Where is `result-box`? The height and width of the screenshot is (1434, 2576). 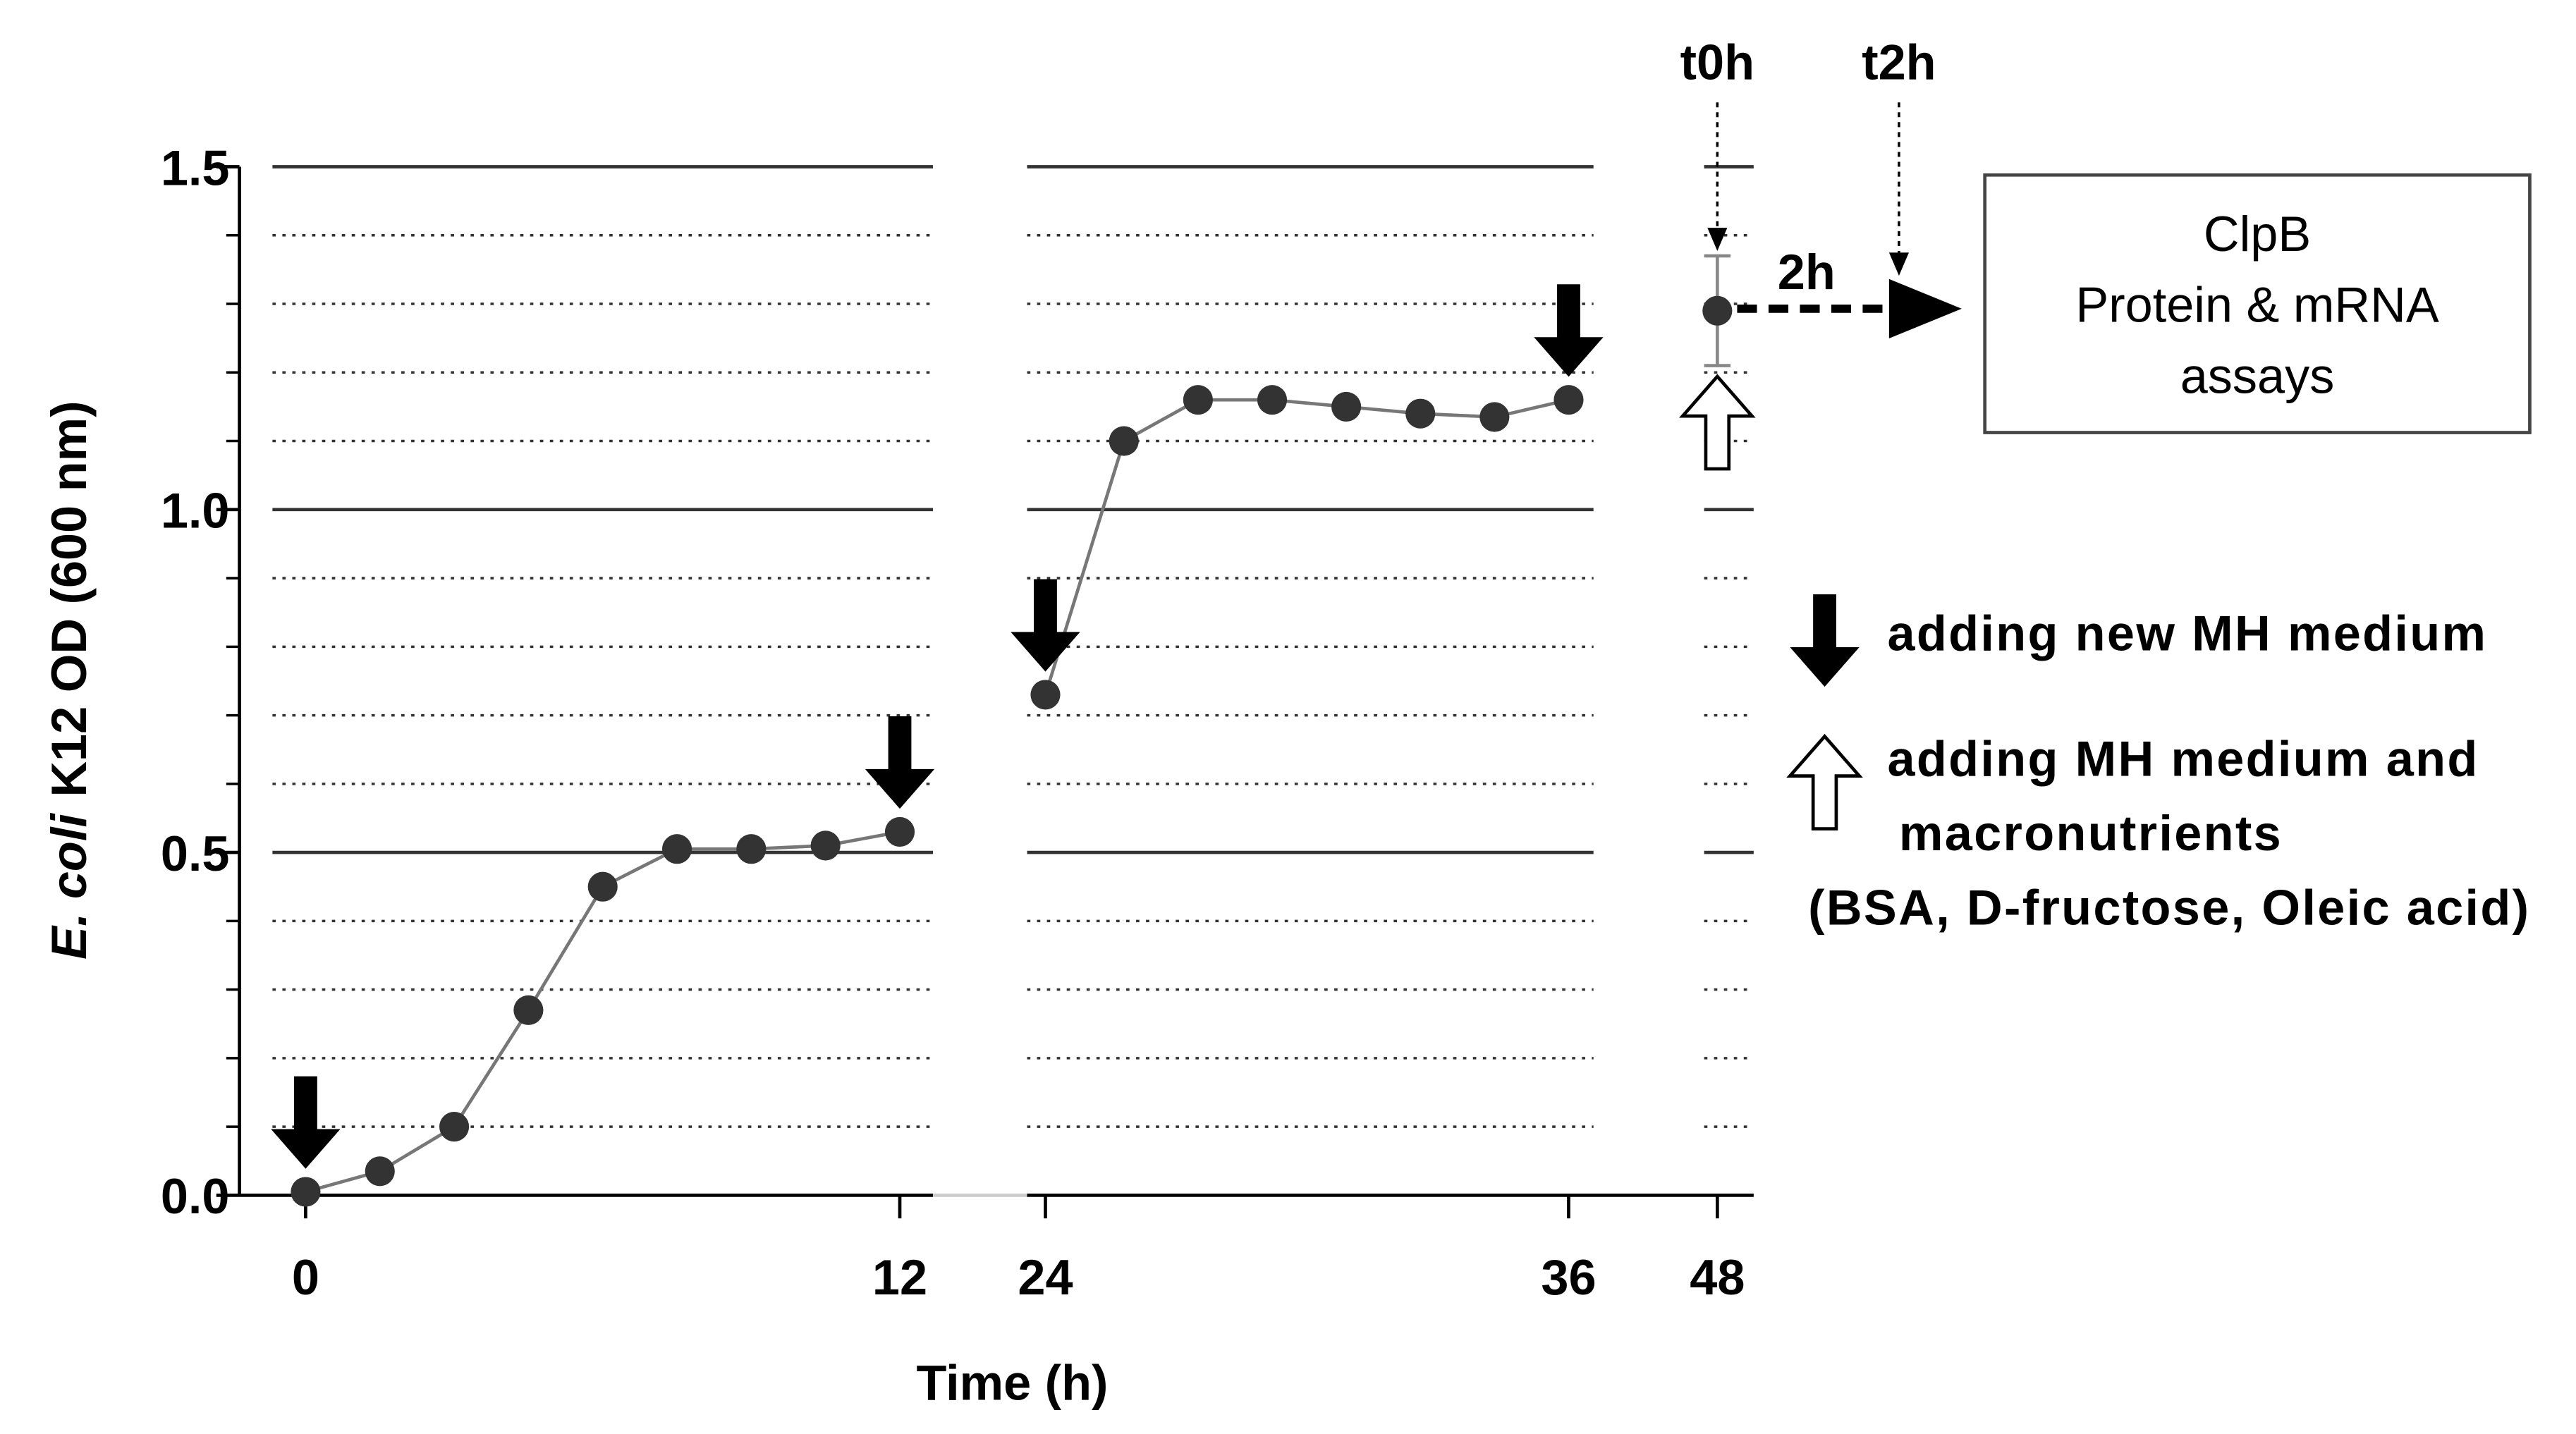 result-box is located at coordinates (2257, 303).